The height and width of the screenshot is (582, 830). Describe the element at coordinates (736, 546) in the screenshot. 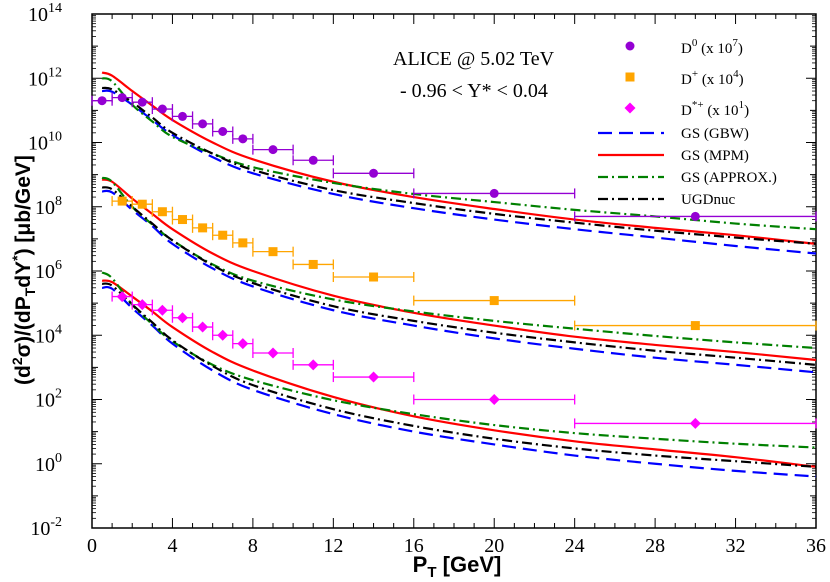

I see `x-tick-label: 32` at that location.